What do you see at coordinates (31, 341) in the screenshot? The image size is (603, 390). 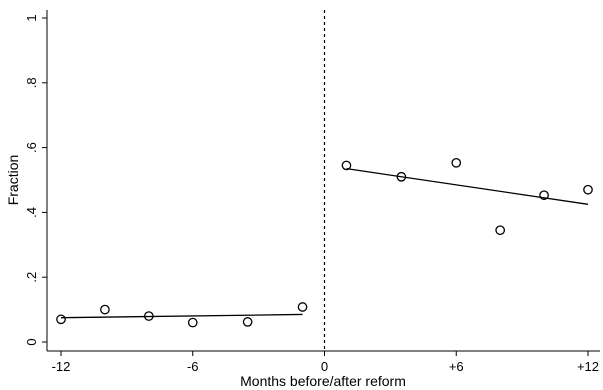 I see `y-tick-label: 0` at bounding box center [31, 341].